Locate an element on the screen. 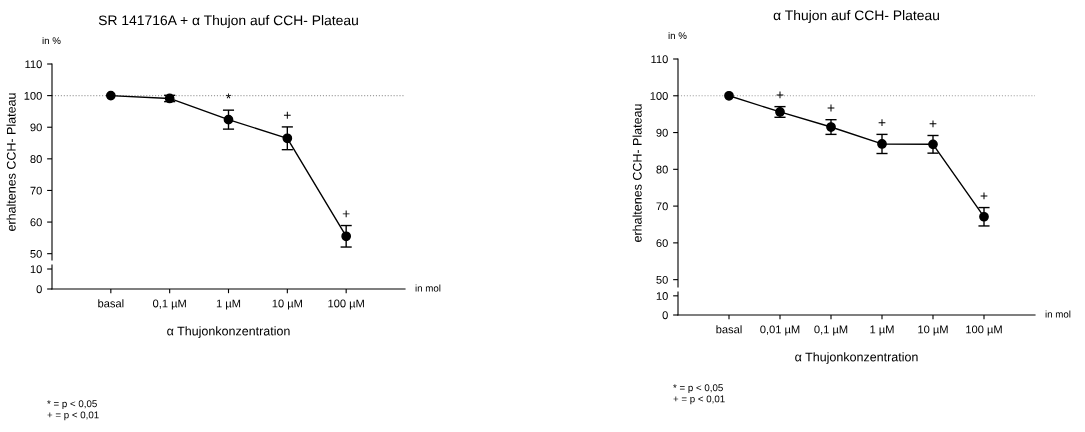 This screenshot has width=1085, height=432. chart-title: SR 141716A + α Thujon auf CCH- Plateau is located at coordinates (228, 21).